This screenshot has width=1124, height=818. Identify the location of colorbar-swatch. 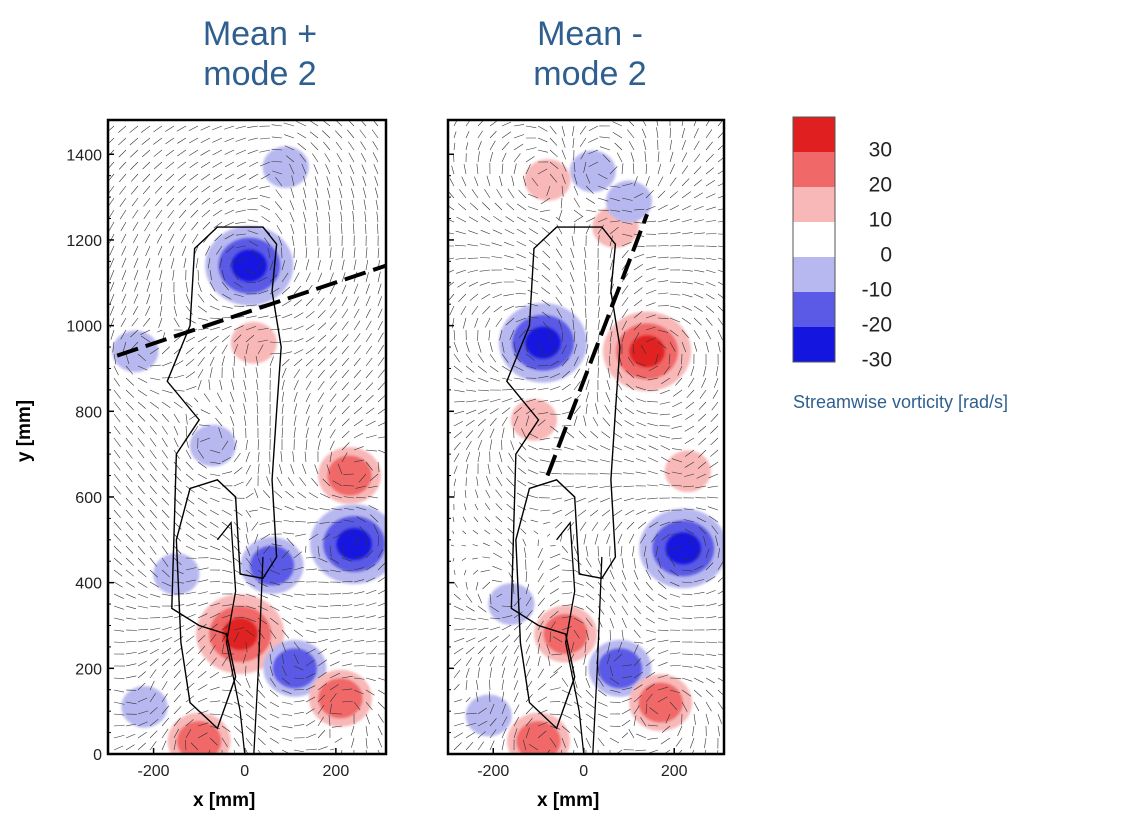
(814, 169).